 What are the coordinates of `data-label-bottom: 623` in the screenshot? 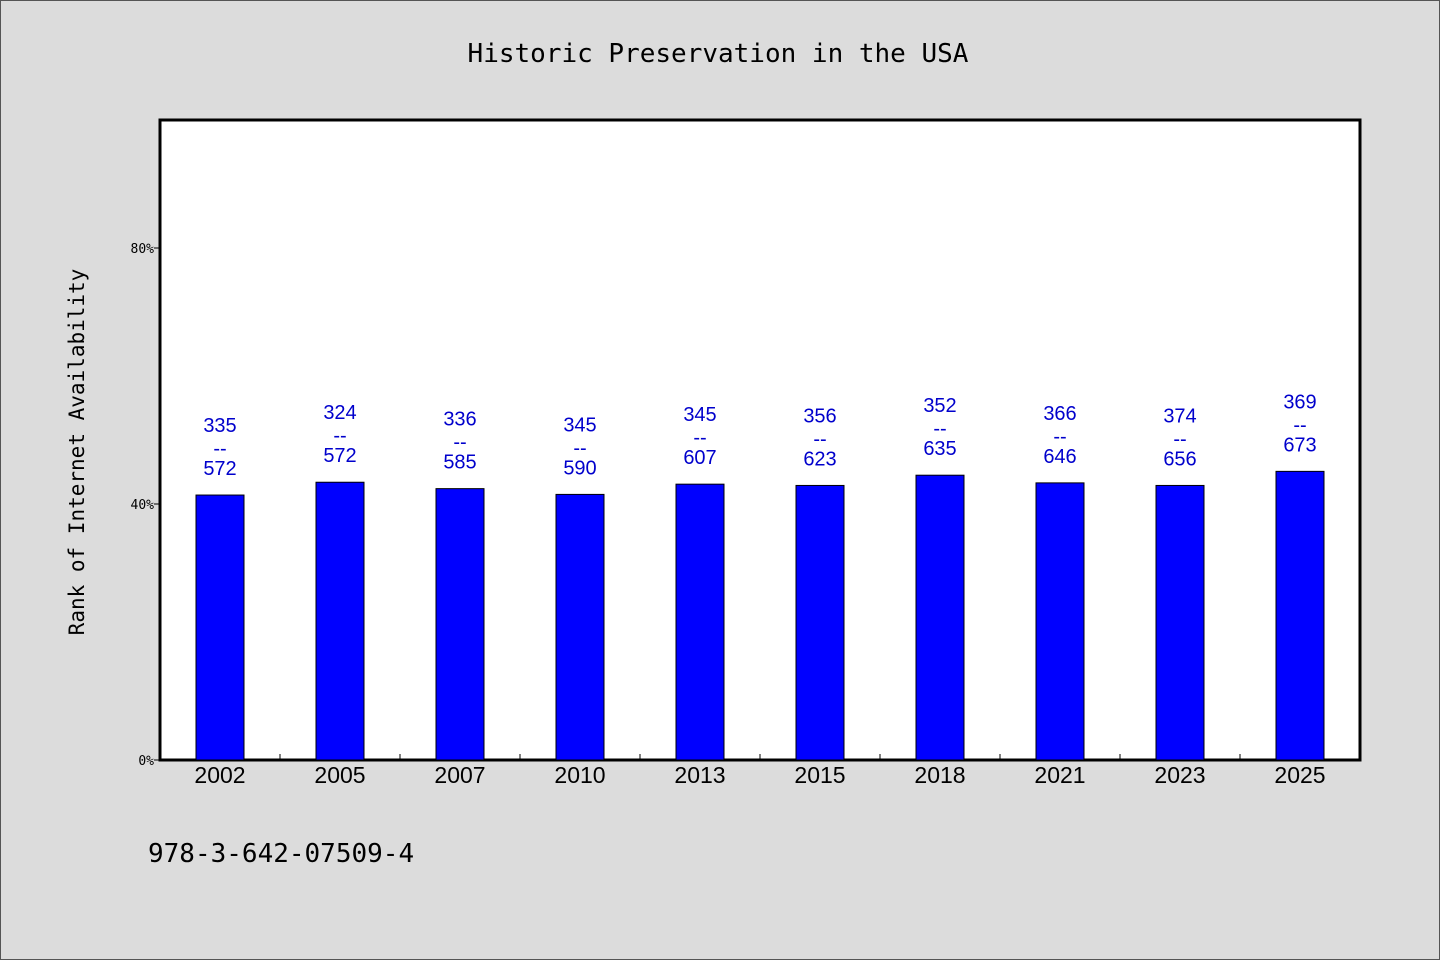 It's located at (819, 459).